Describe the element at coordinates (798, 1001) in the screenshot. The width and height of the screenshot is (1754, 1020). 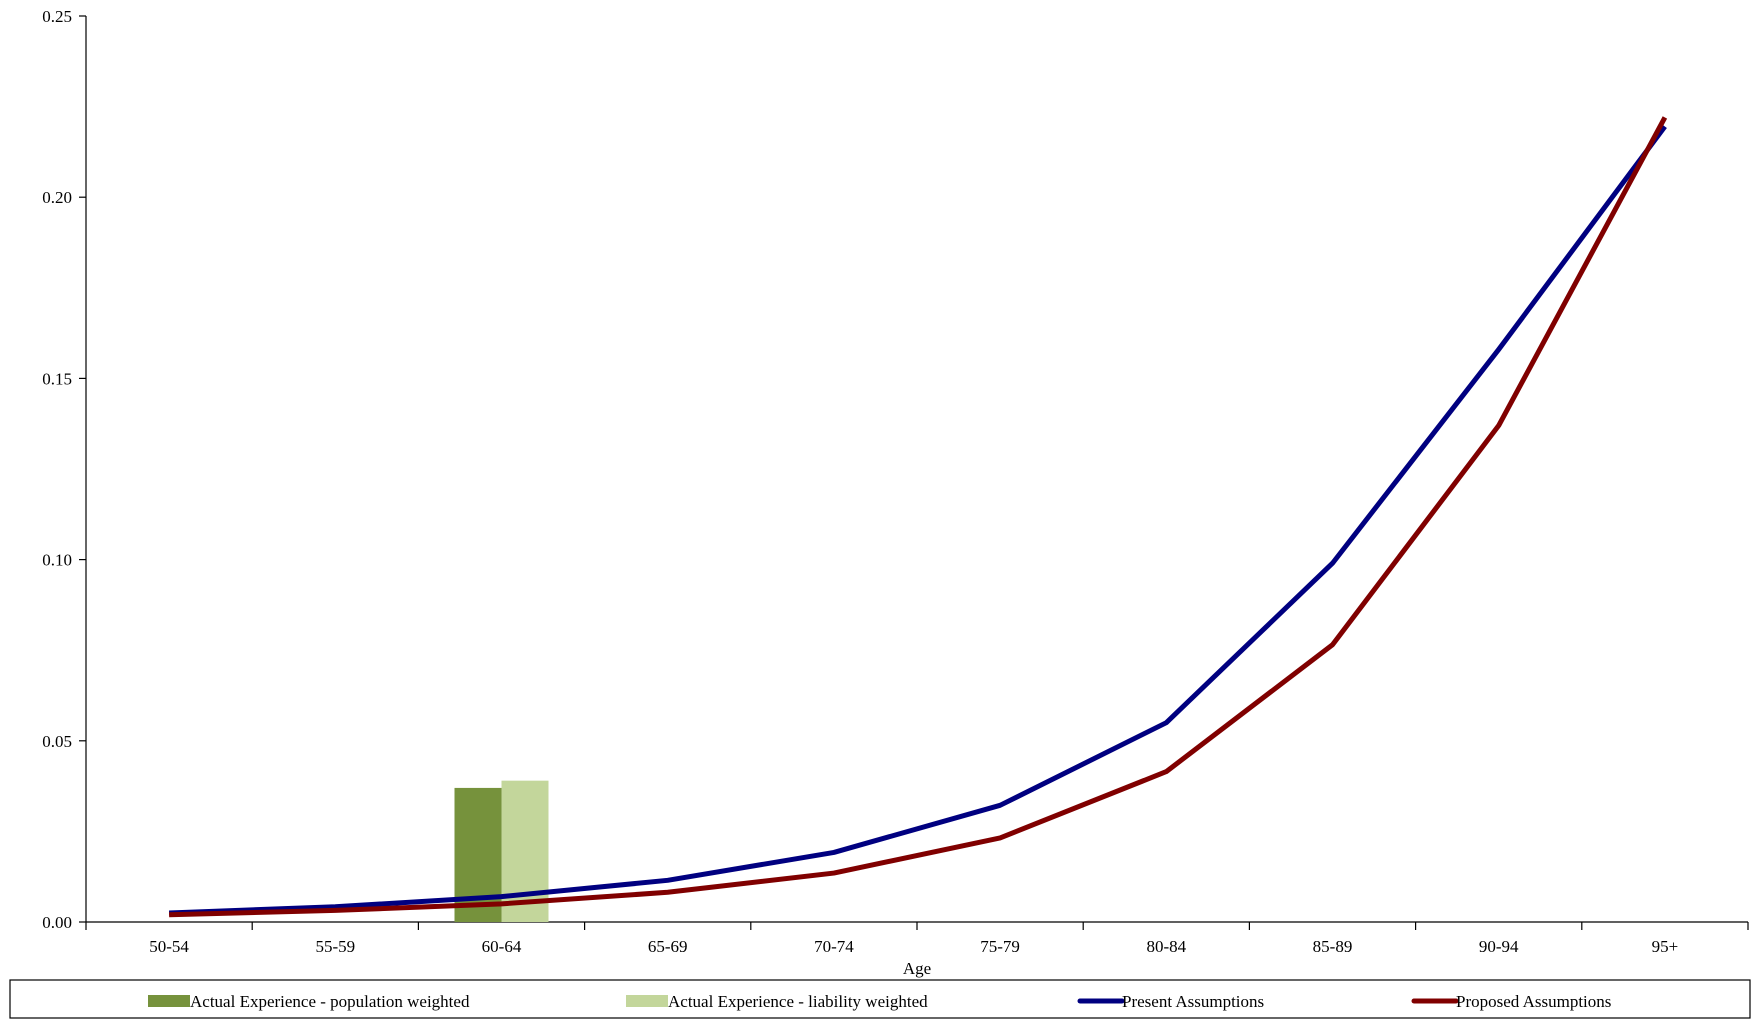
I see `legend-label: Actual Experience - liability weighted` at that location.